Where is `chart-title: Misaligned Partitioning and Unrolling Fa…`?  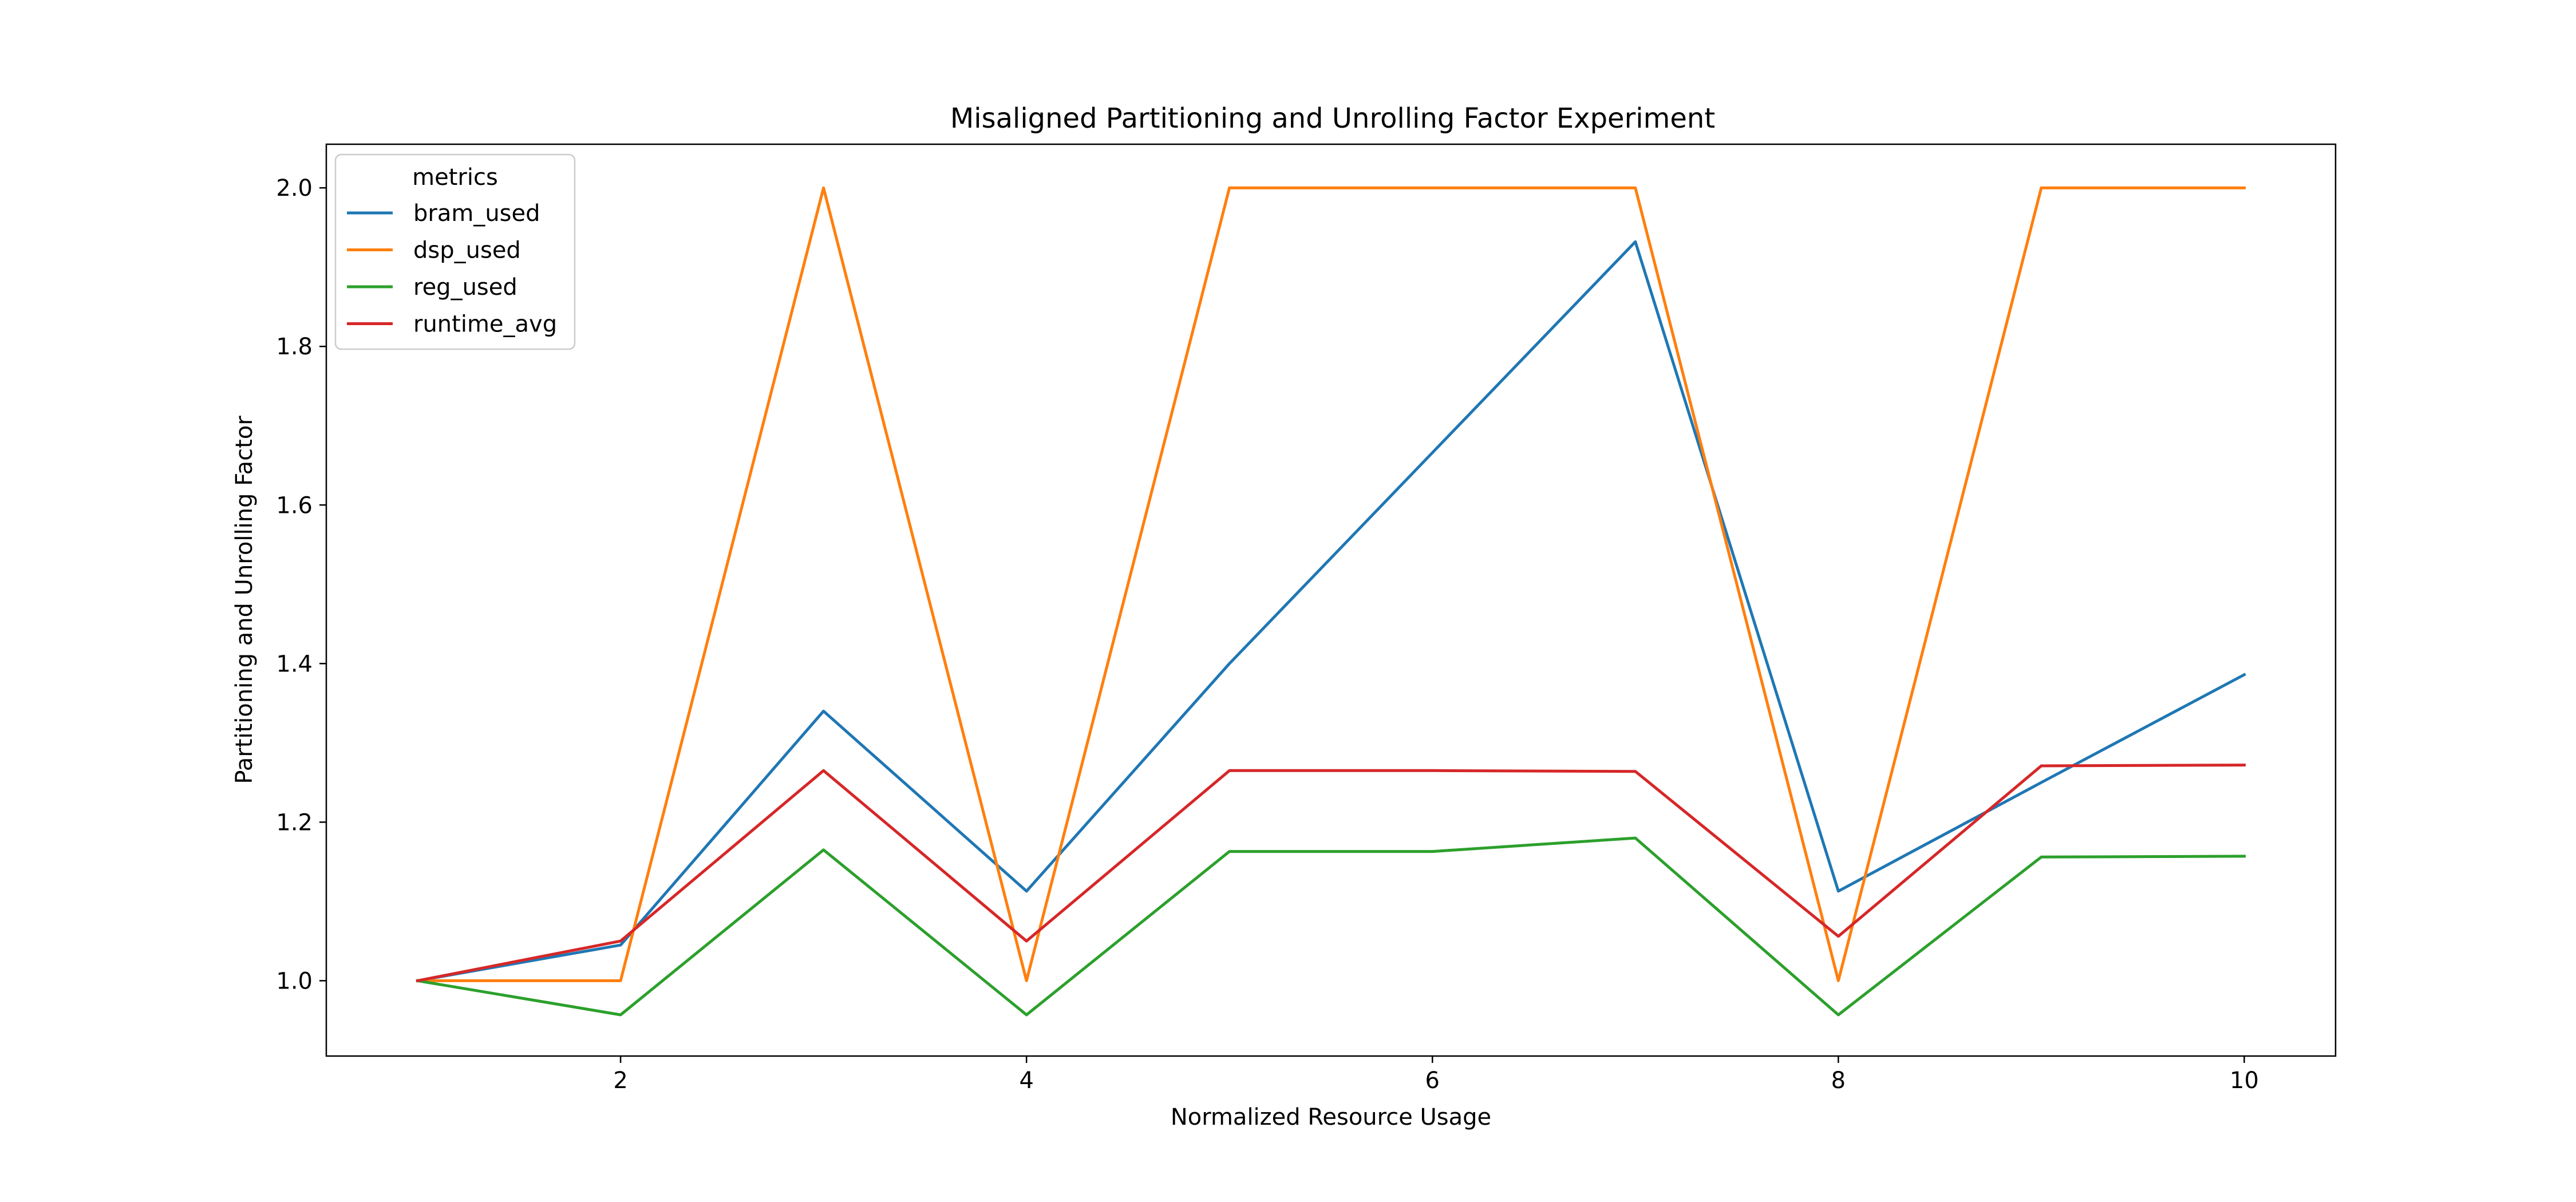
chart-title: Misaligned Partitioning and Unrolling Fa… is located at coordinates (1332, 119).